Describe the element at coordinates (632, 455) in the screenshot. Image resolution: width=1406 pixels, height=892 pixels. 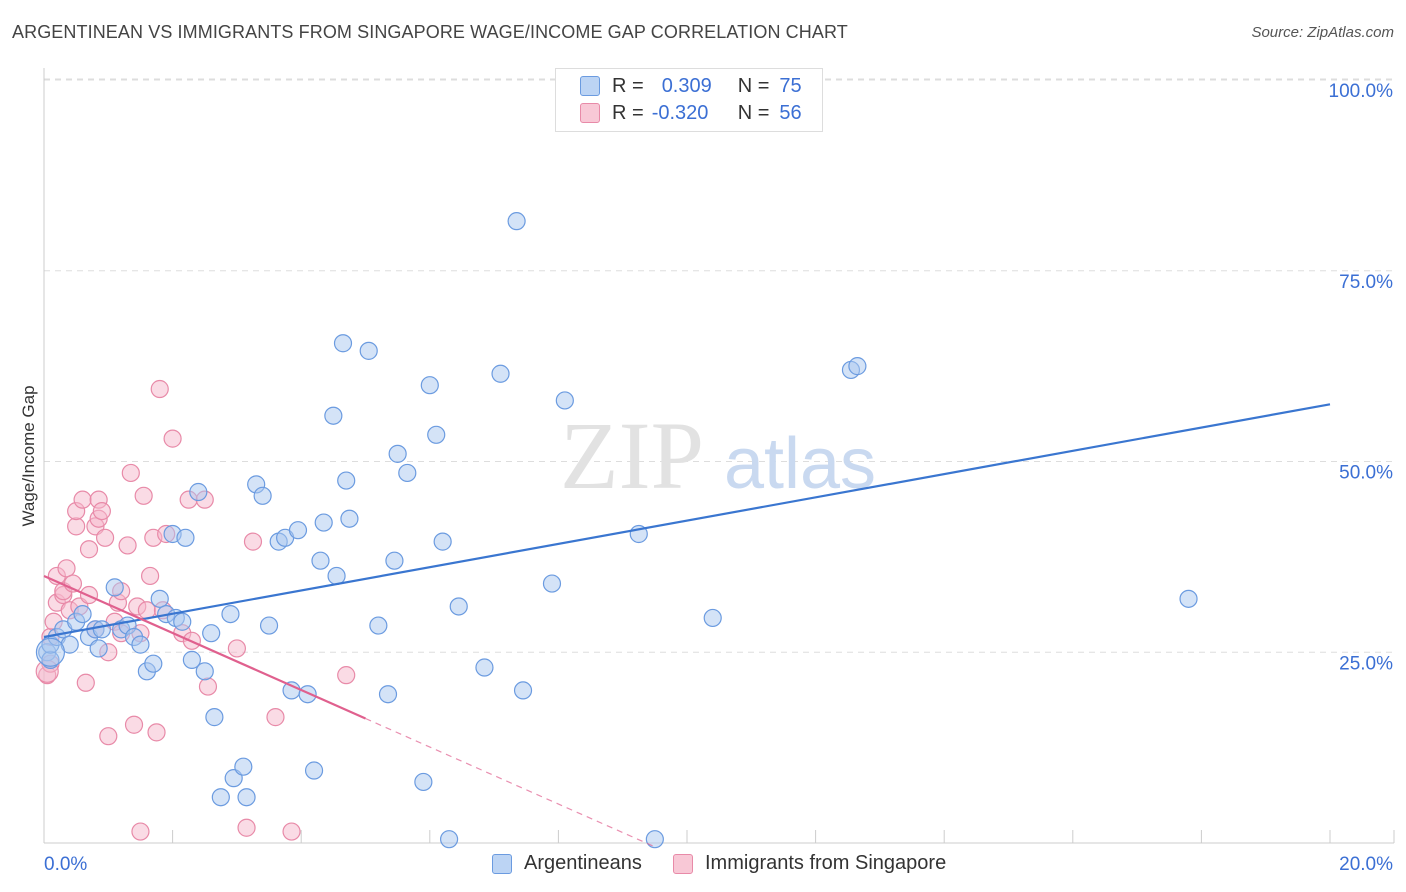
I see `watermark-zip: ZIP` at that location.